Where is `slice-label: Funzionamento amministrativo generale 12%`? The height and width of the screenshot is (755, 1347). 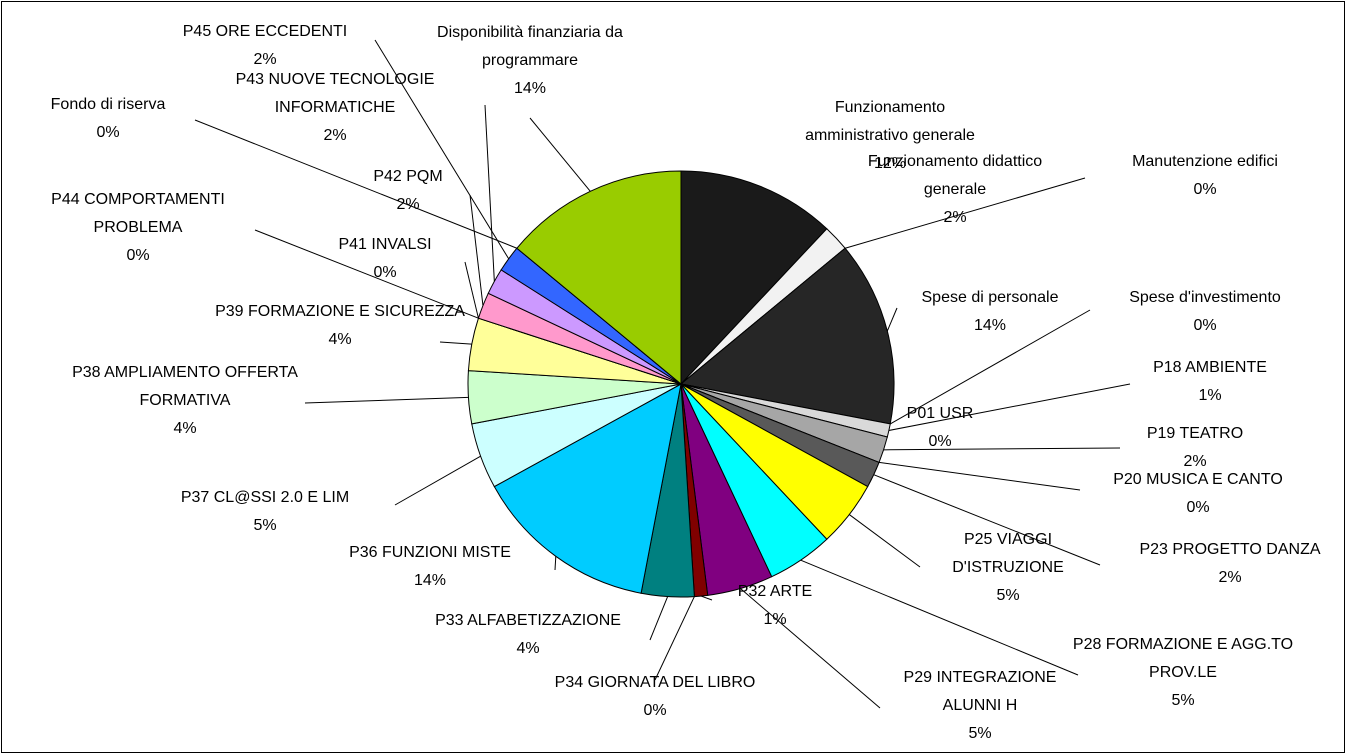
slice-label: Funzionamento amministrativo generale 12% is located at coordinates (890, 136).